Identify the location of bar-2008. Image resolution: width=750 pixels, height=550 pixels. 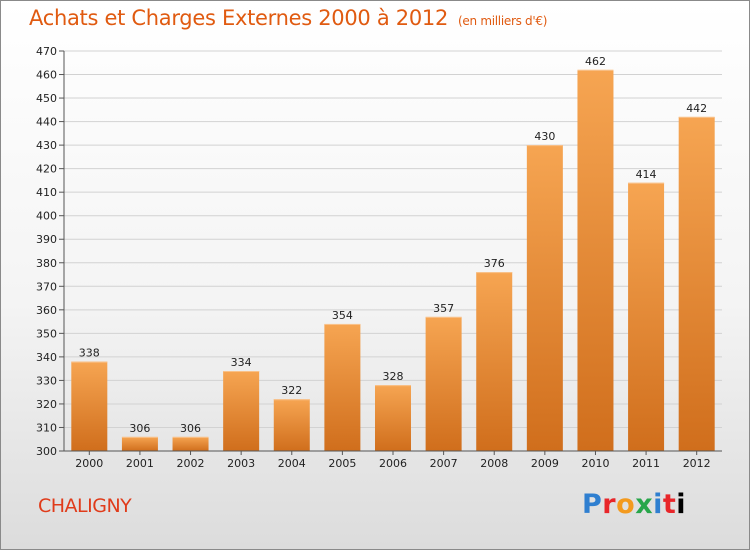
(494, 361).